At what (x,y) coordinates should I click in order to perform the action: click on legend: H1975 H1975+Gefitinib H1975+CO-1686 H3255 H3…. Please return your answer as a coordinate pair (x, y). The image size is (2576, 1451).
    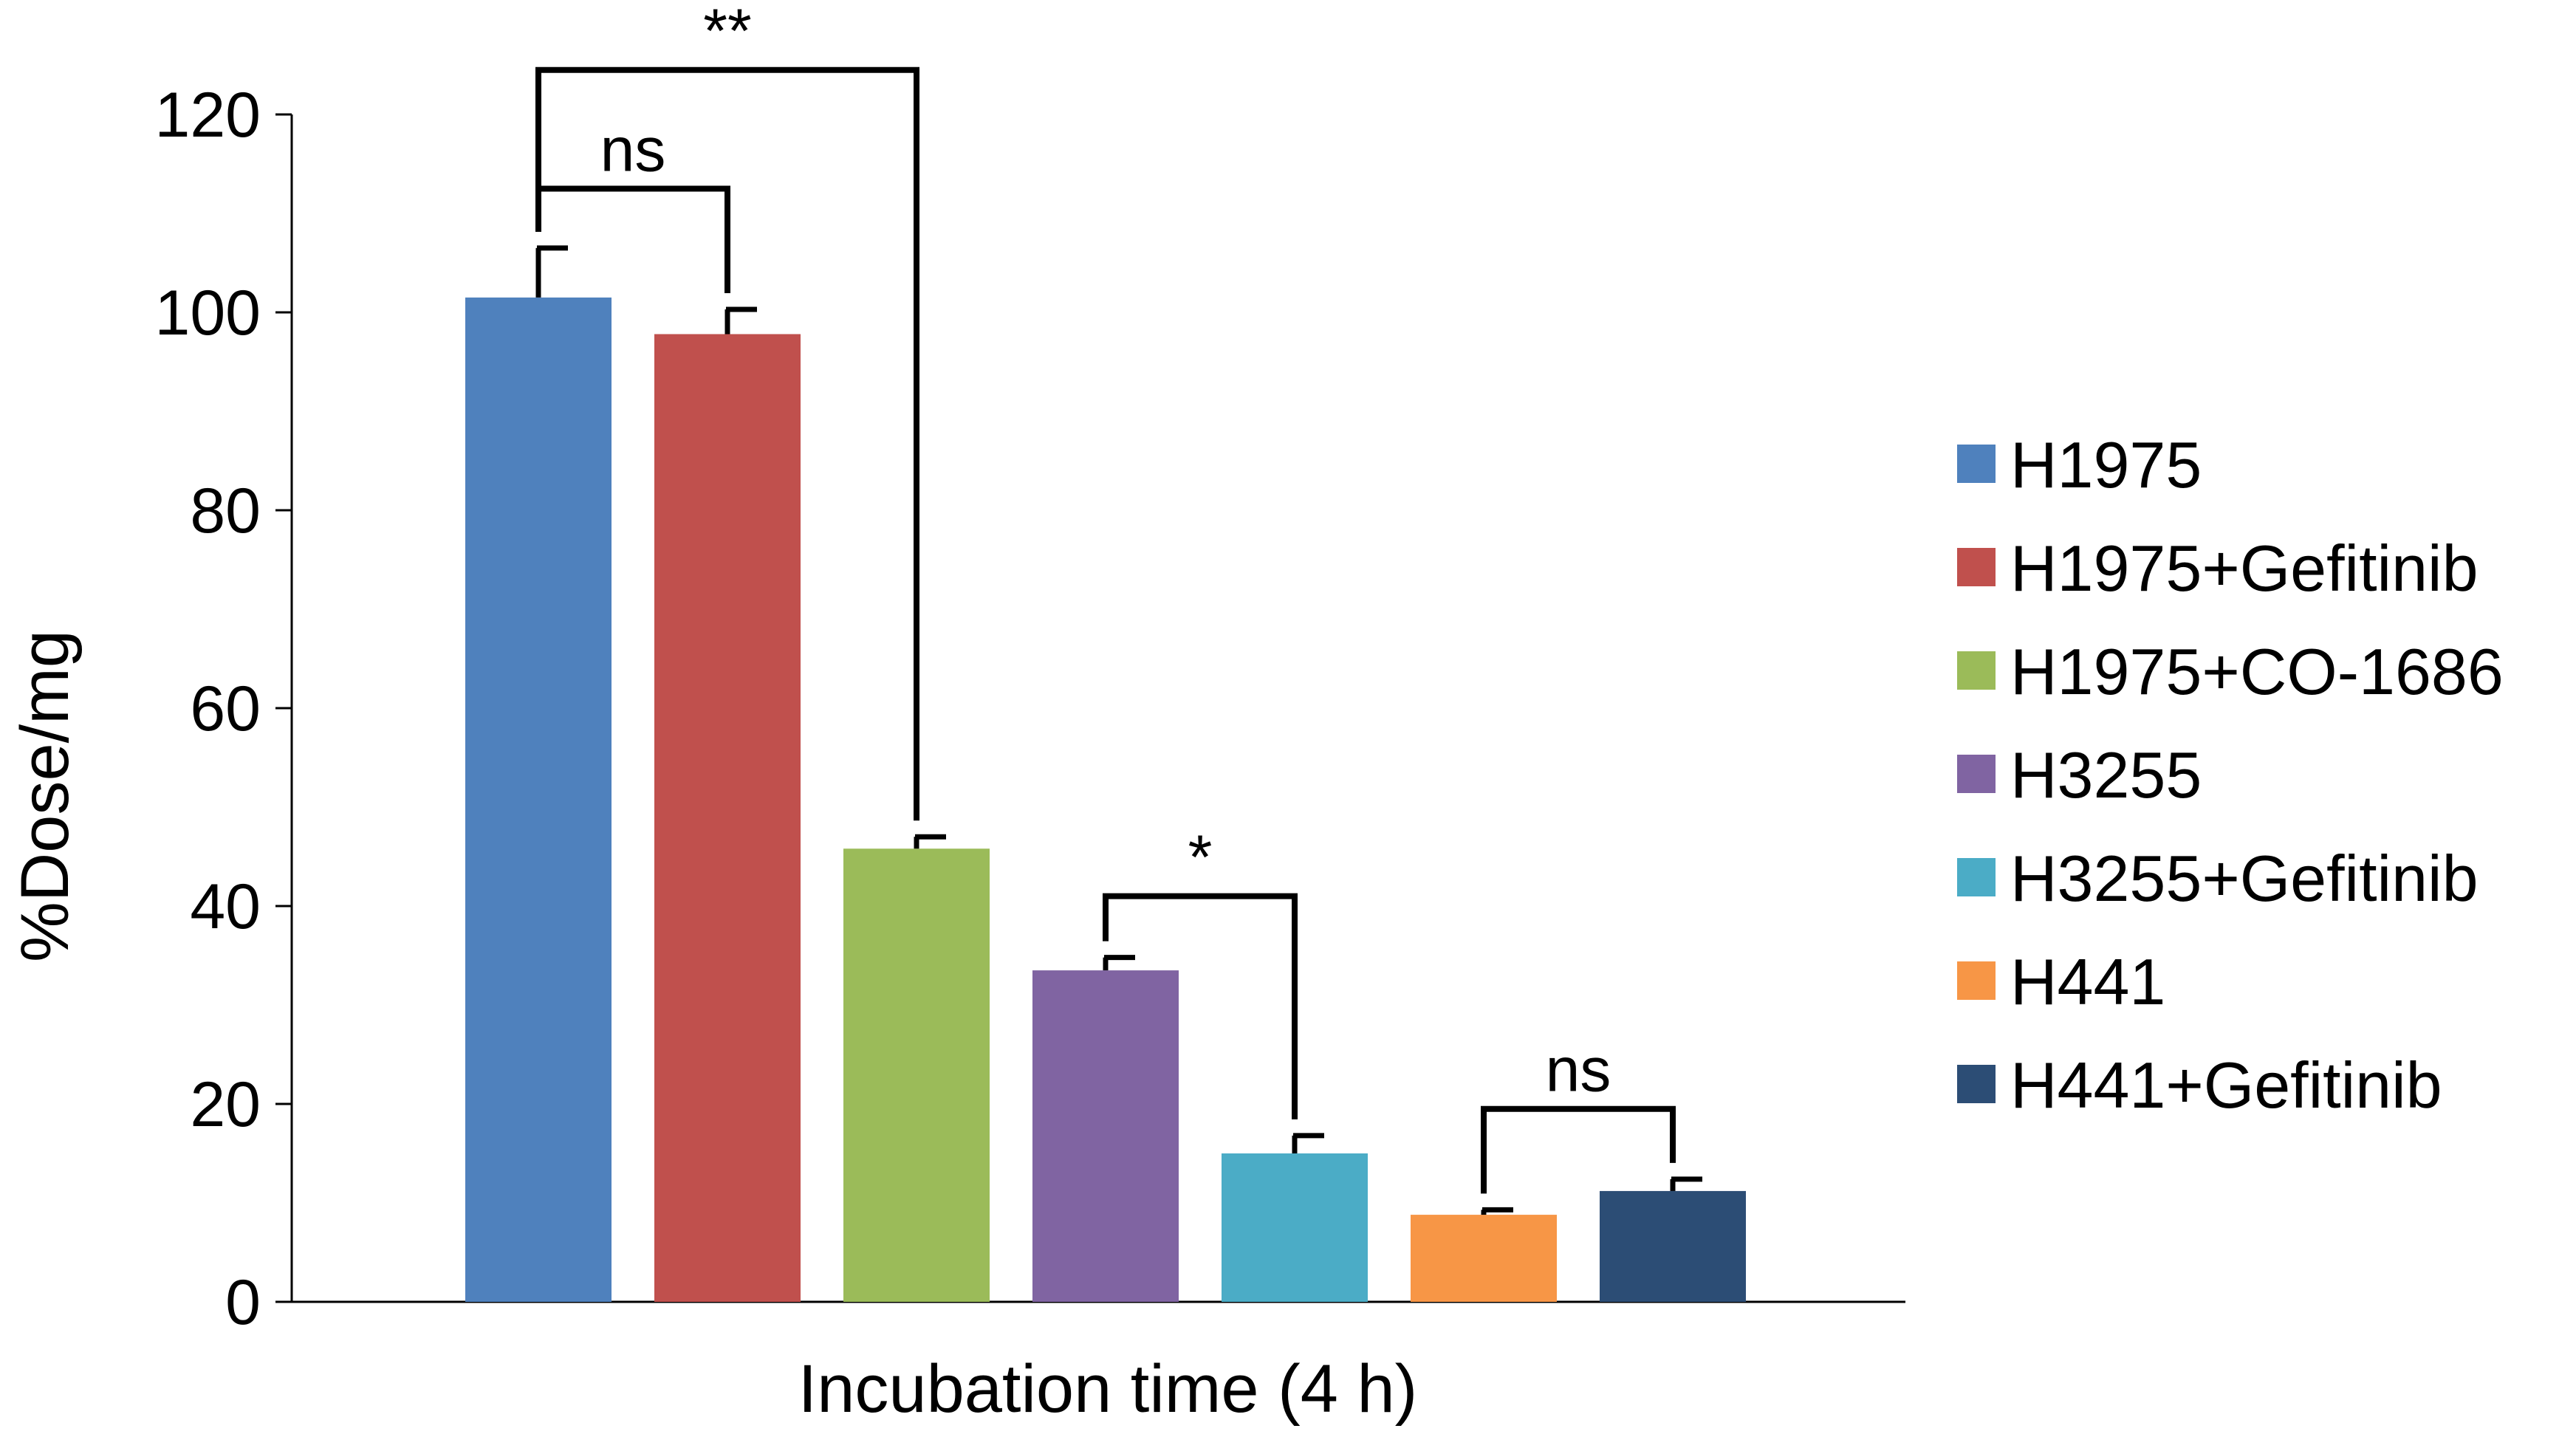
    Looking at the image, I should click on (2230, 775).